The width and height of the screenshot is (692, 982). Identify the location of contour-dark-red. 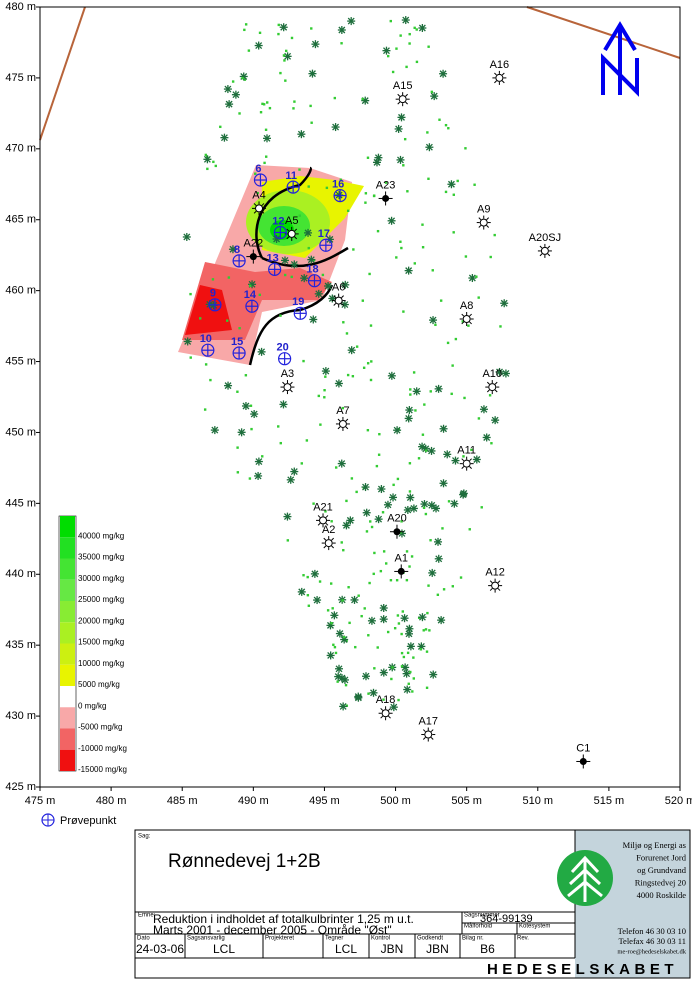
(208, 310).